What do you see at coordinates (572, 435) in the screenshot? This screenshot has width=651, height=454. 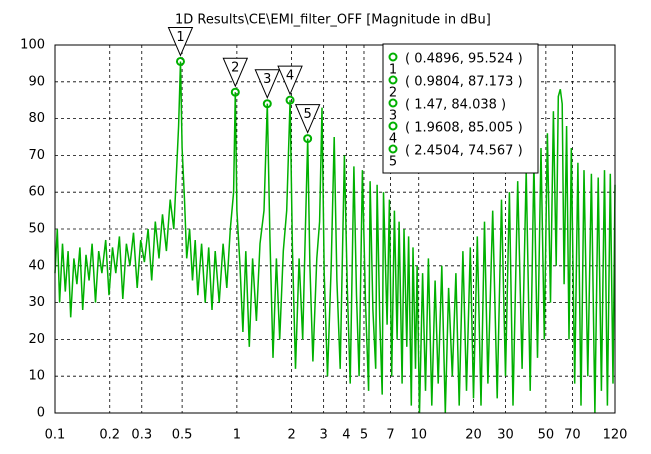 I see `x-tick-label: 70` at bounding box center [572, 435].